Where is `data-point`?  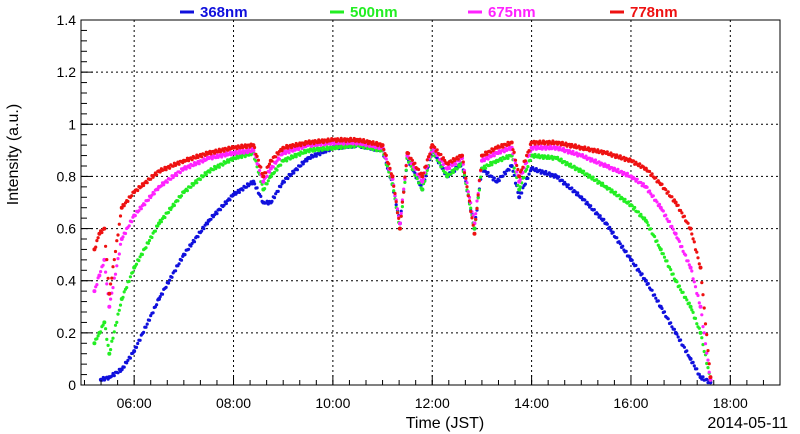 data-point is located at coordinates (104, 322).